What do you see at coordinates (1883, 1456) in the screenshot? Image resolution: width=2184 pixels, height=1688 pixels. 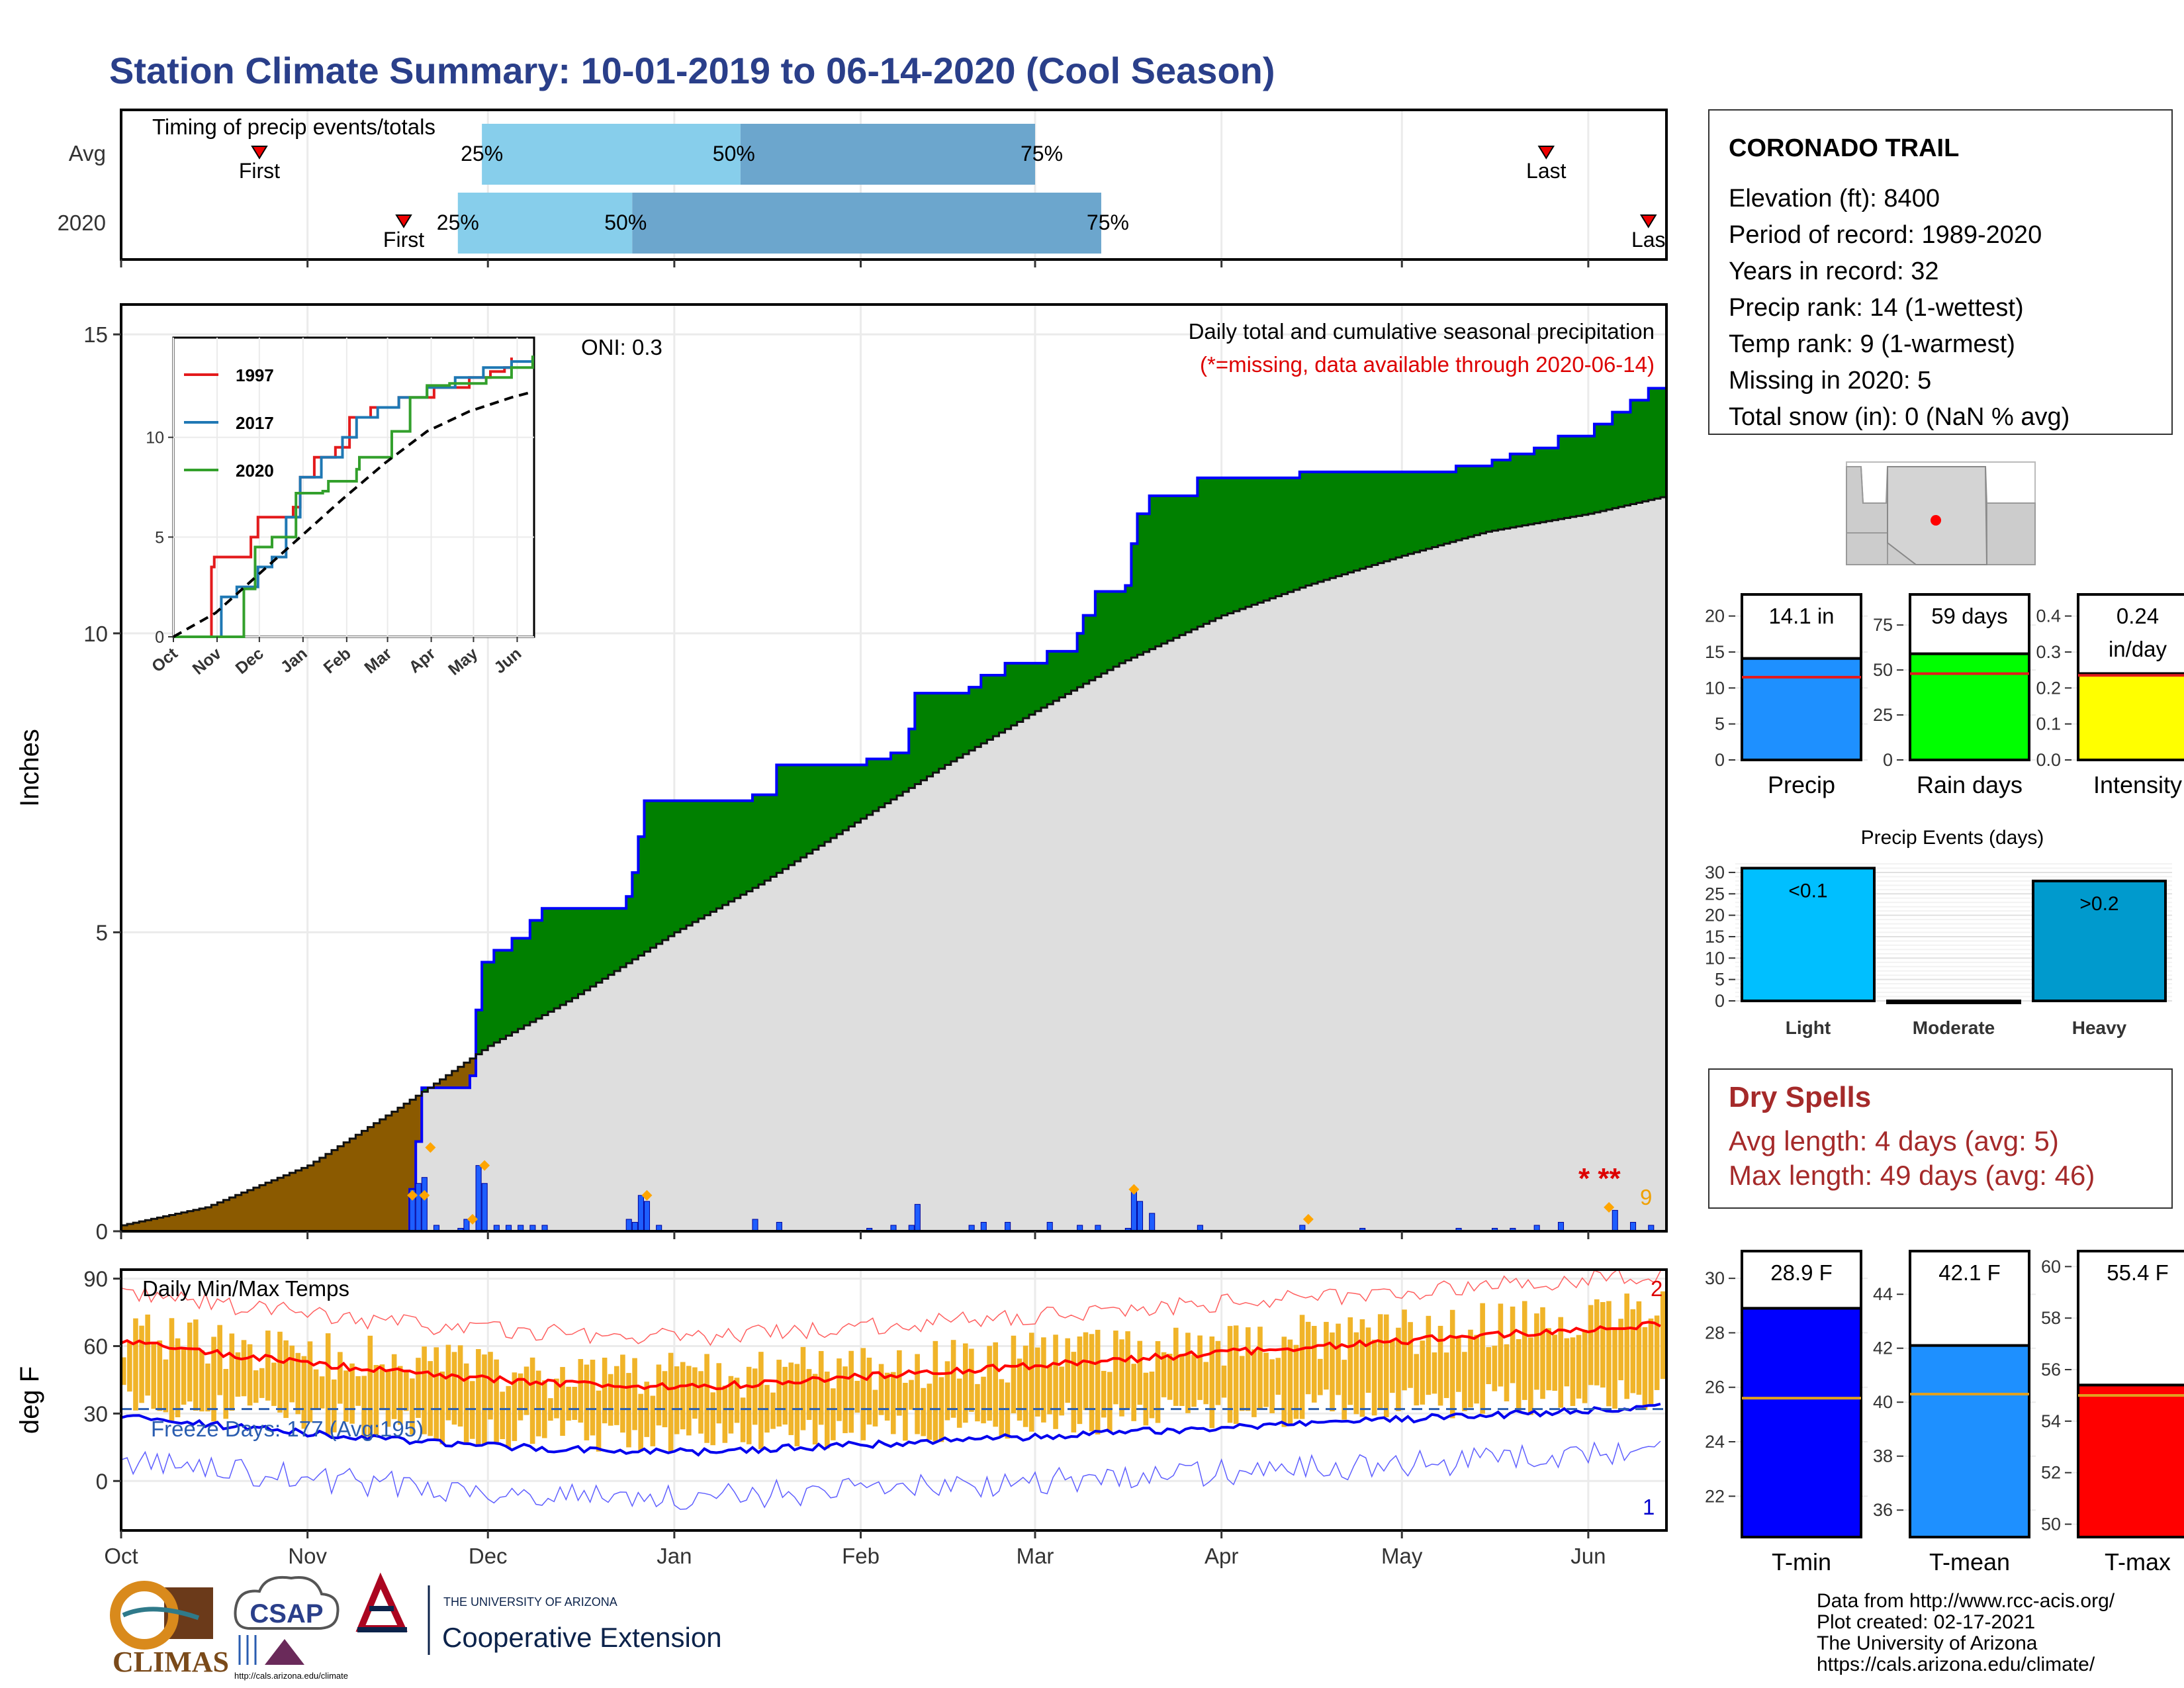 I see `sum-temp-tick-label-1-1: 38` at bounding box center [1883, 1456].